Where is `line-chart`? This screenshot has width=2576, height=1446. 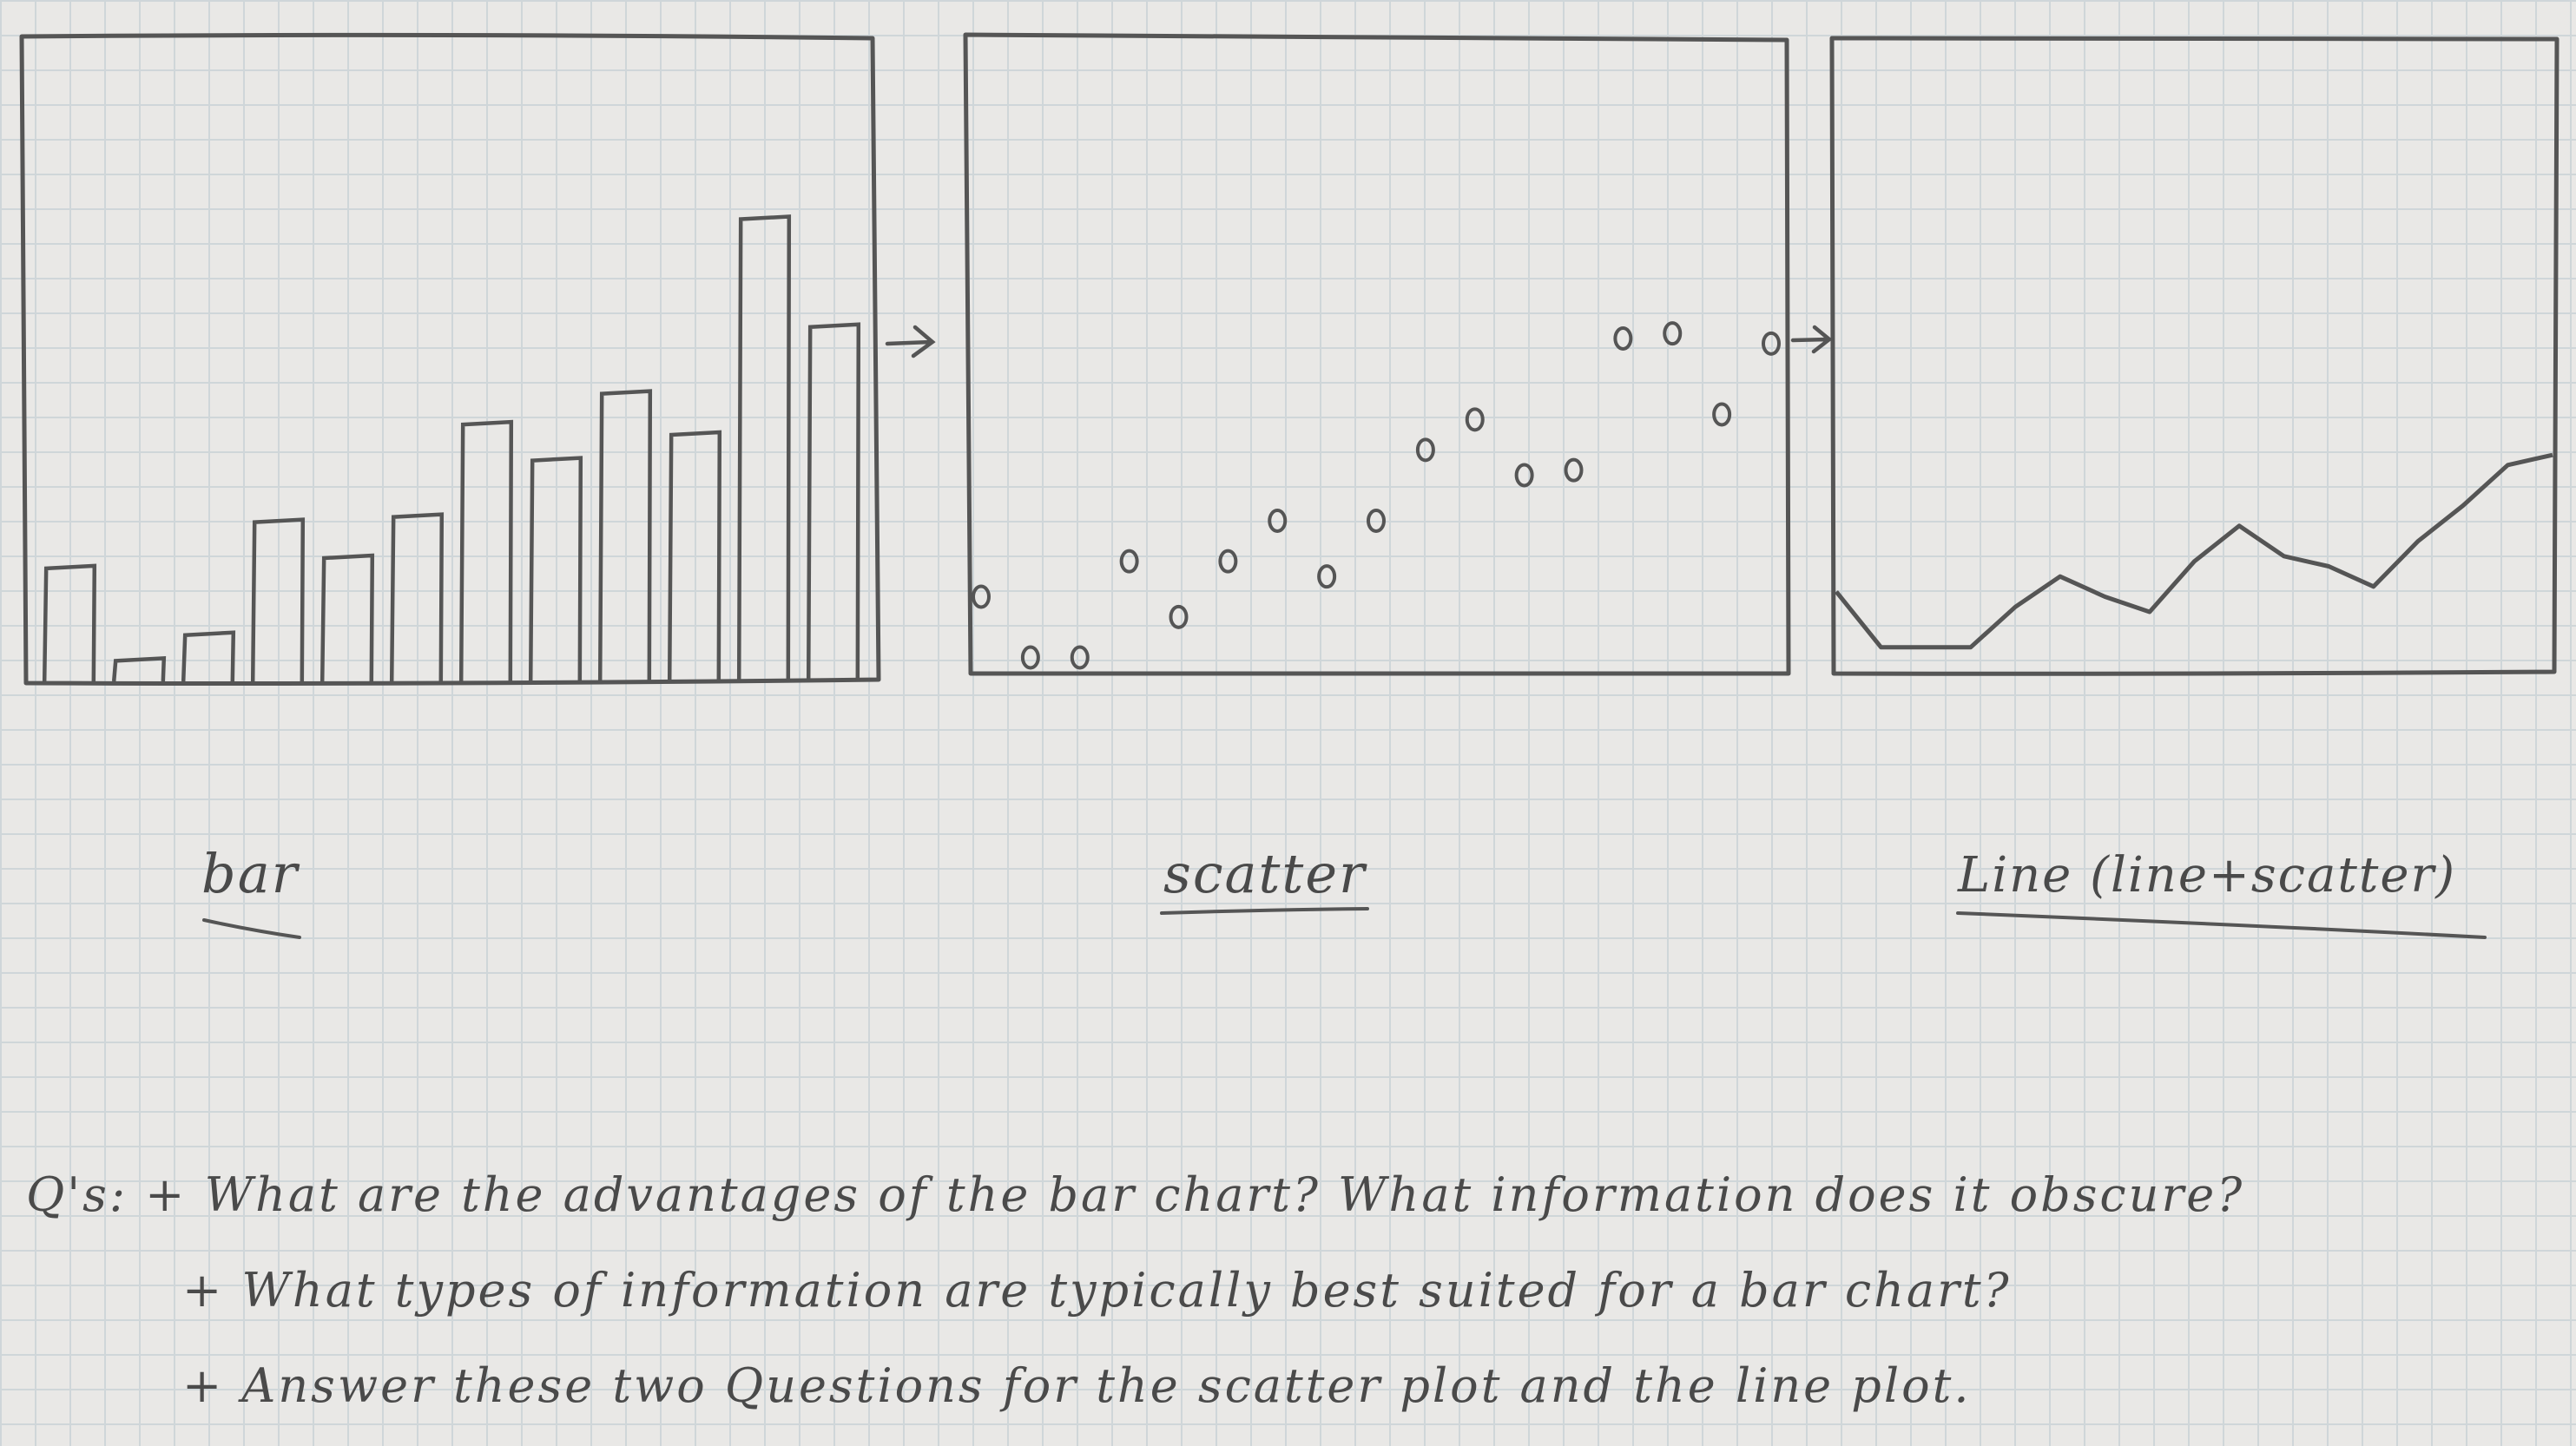
line-chart is located at coordinates (2194, 551).